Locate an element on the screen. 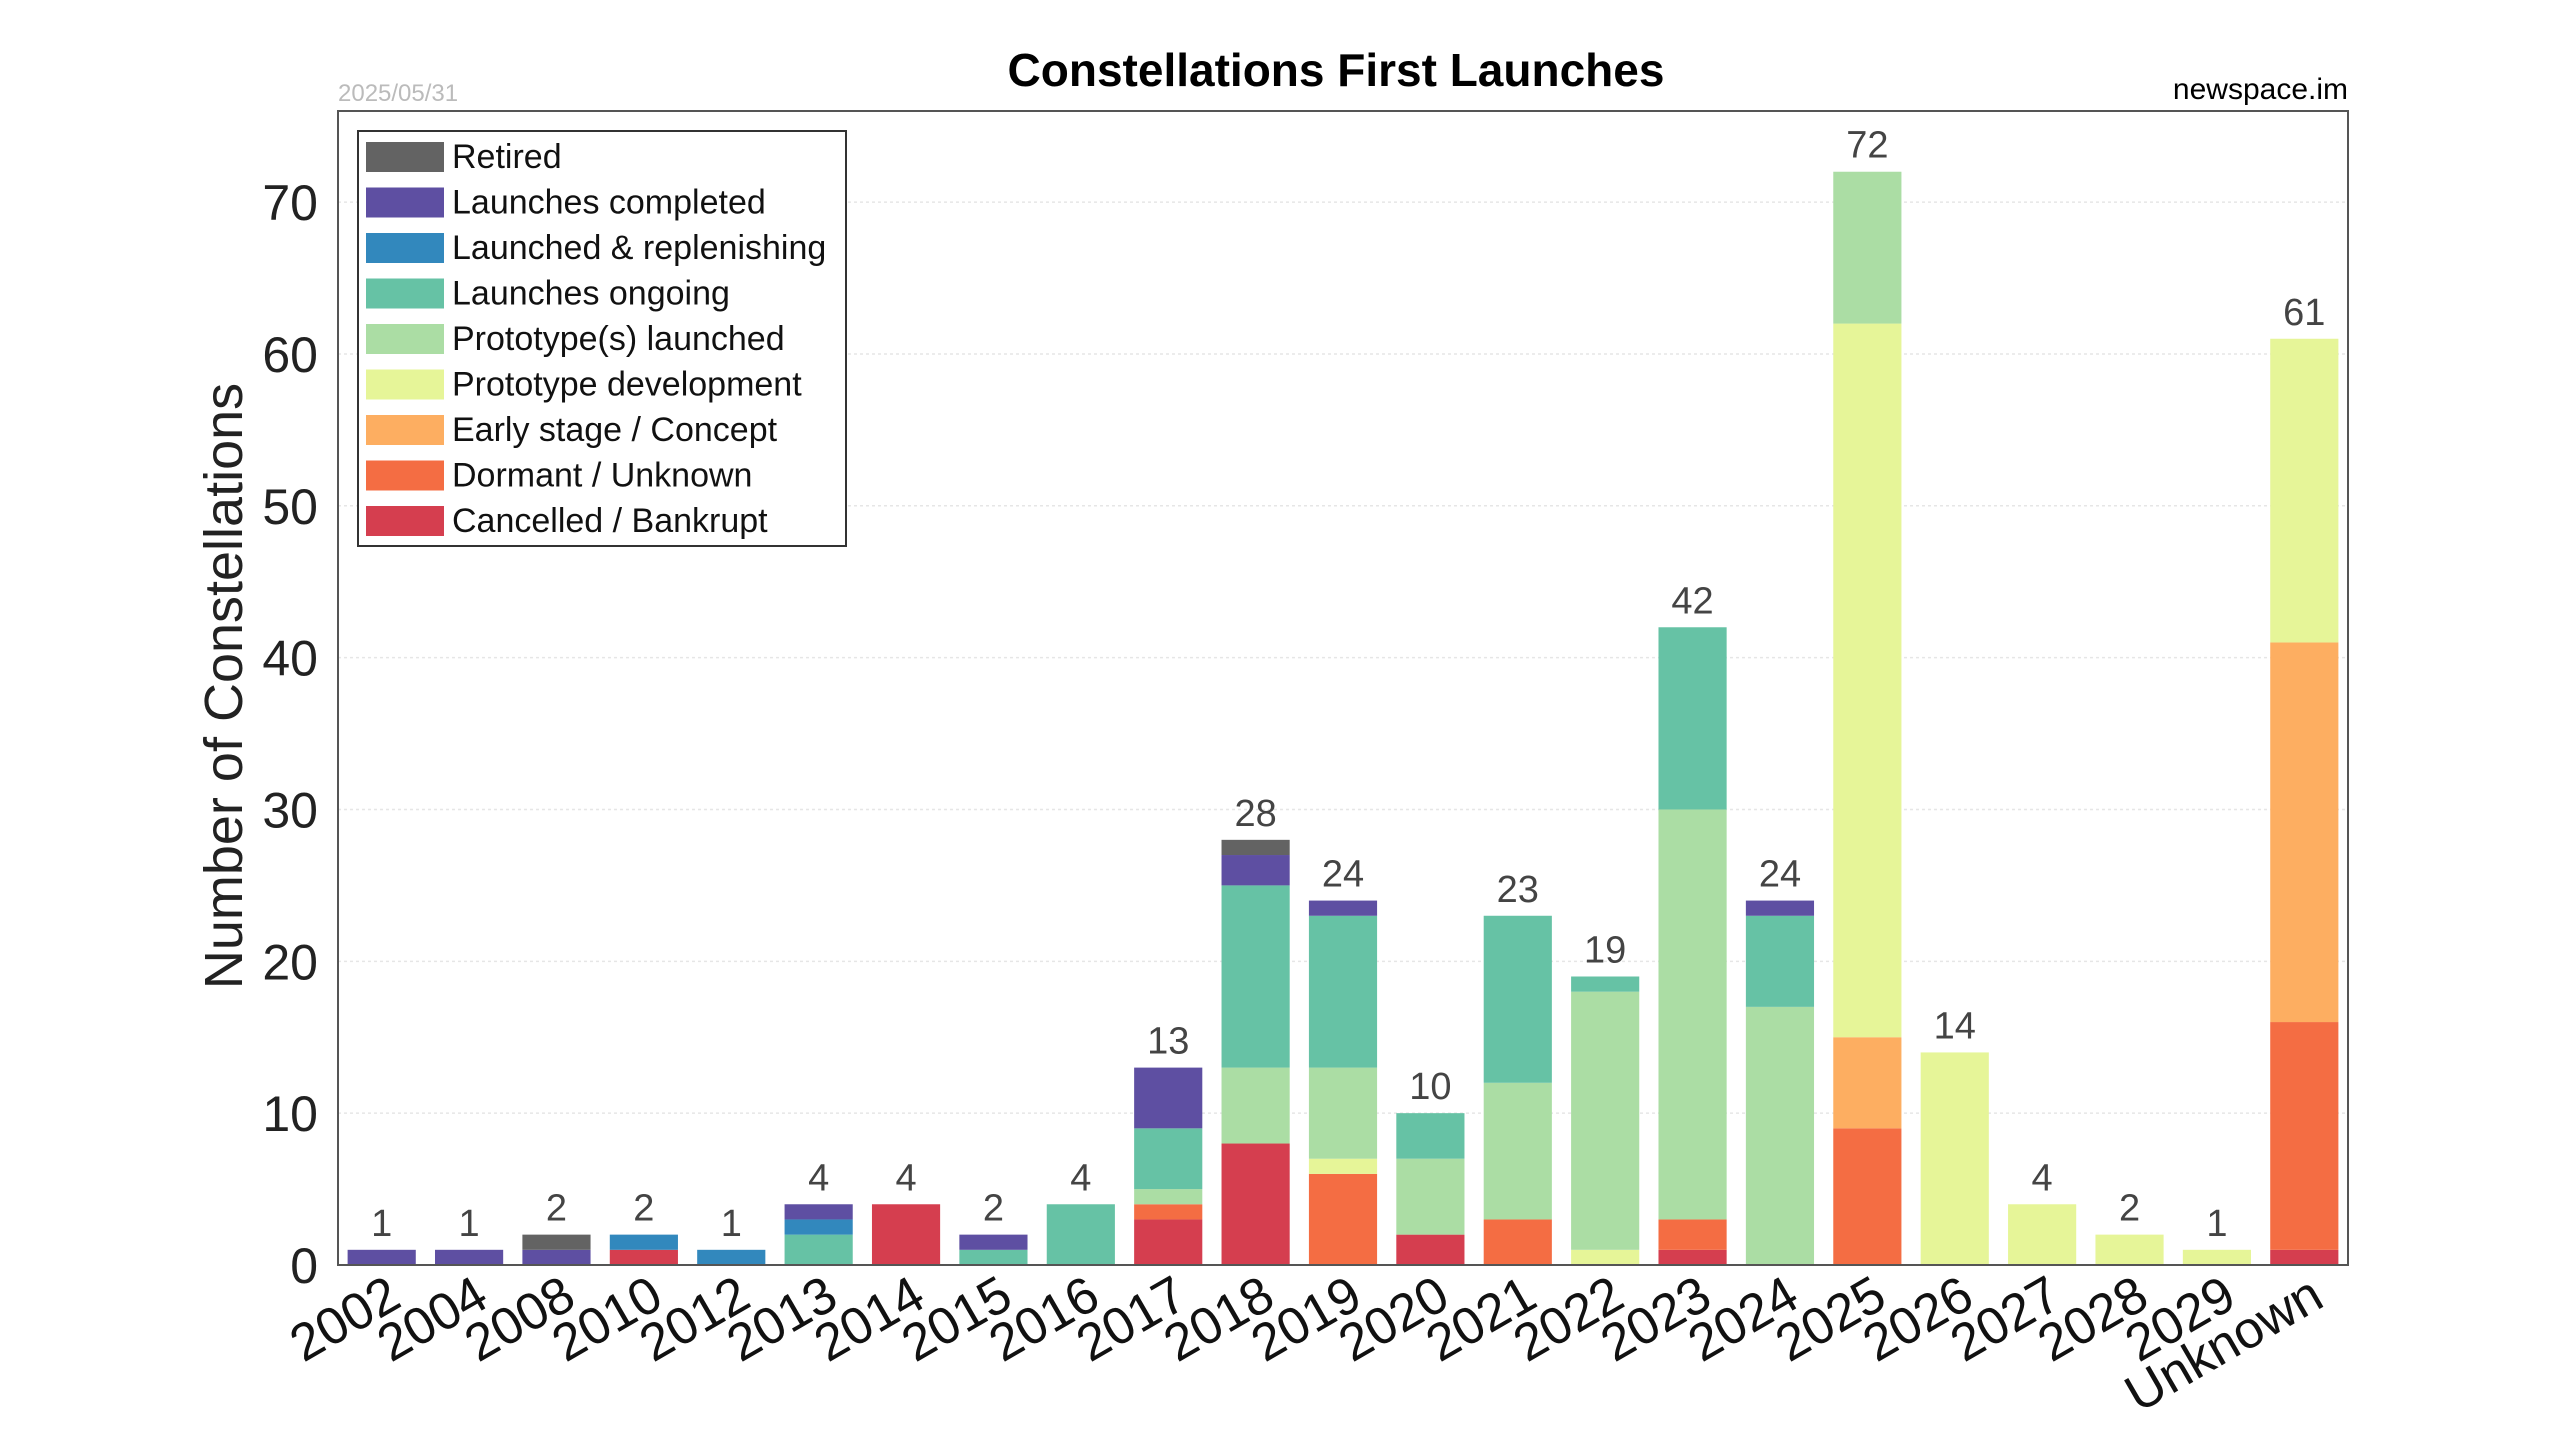 This screenshot has height=1440, width=2560. bar-total-label: 28 is located at coordinates (1255, 814).